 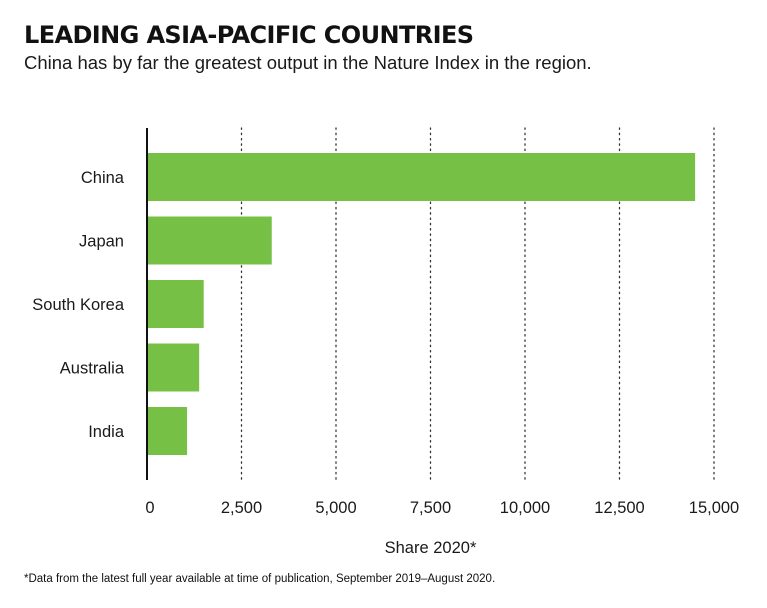 What do you see at coordinates (173, 367) in the screenshot?
I see `bar-australia` at bounding box center [173, 367].